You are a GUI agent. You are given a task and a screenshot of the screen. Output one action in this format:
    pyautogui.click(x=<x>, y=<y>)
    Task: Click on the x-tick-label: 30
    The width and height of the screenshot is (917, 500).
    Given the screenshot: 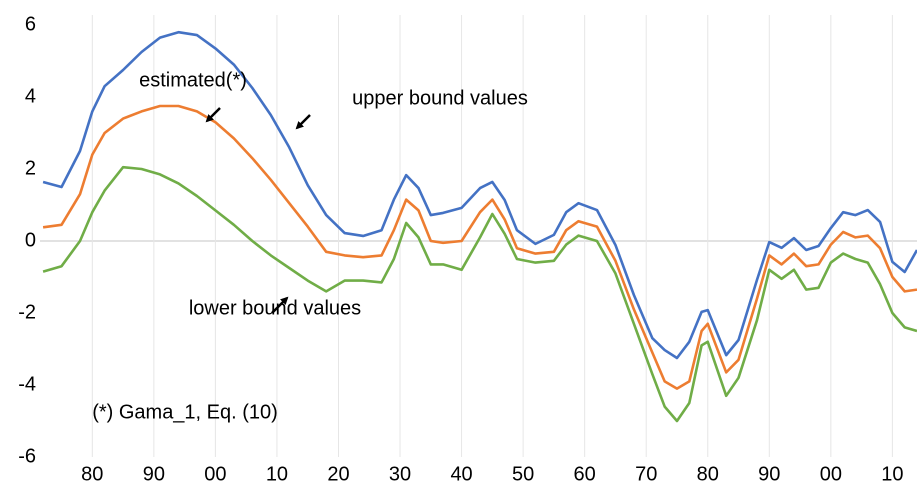 What is the action you would take?
    pyautogui.click(x=400, y=474)
    